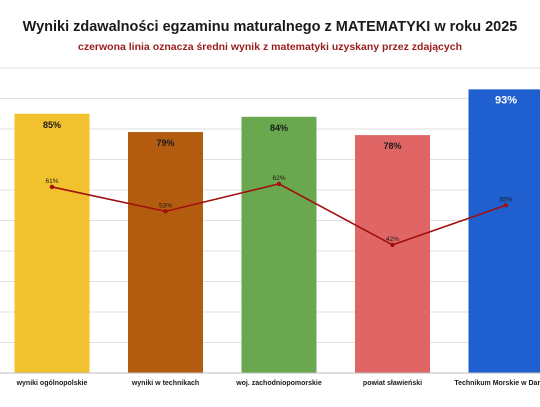  Describe the element at coordinates (165, 205) in the screenshot. I see `average-value-label: 53%` at that location.